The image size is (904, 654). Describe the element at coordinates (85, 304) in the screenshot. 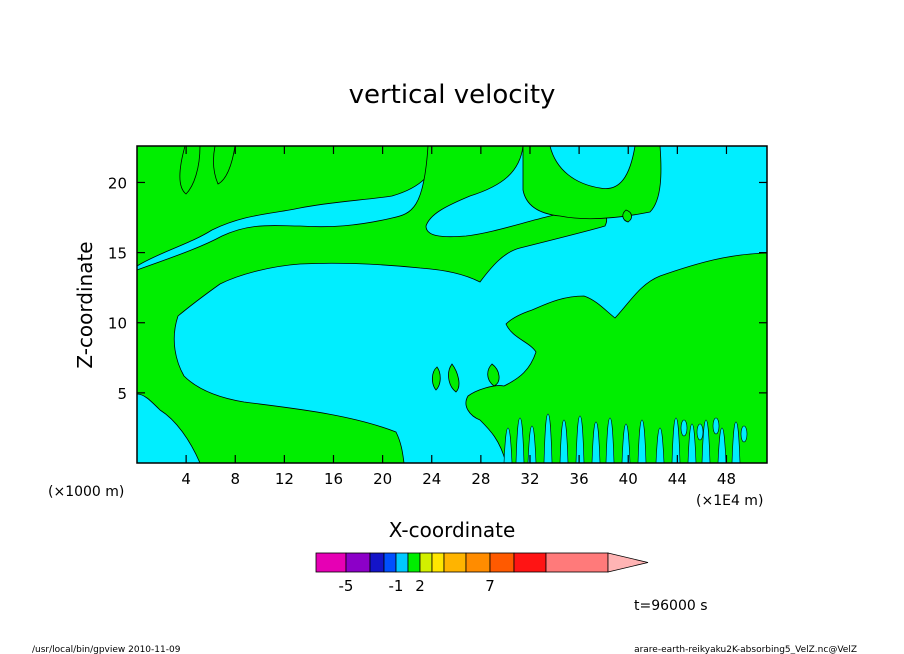

I see `y-axis-label: Z-coordinate` at that location.